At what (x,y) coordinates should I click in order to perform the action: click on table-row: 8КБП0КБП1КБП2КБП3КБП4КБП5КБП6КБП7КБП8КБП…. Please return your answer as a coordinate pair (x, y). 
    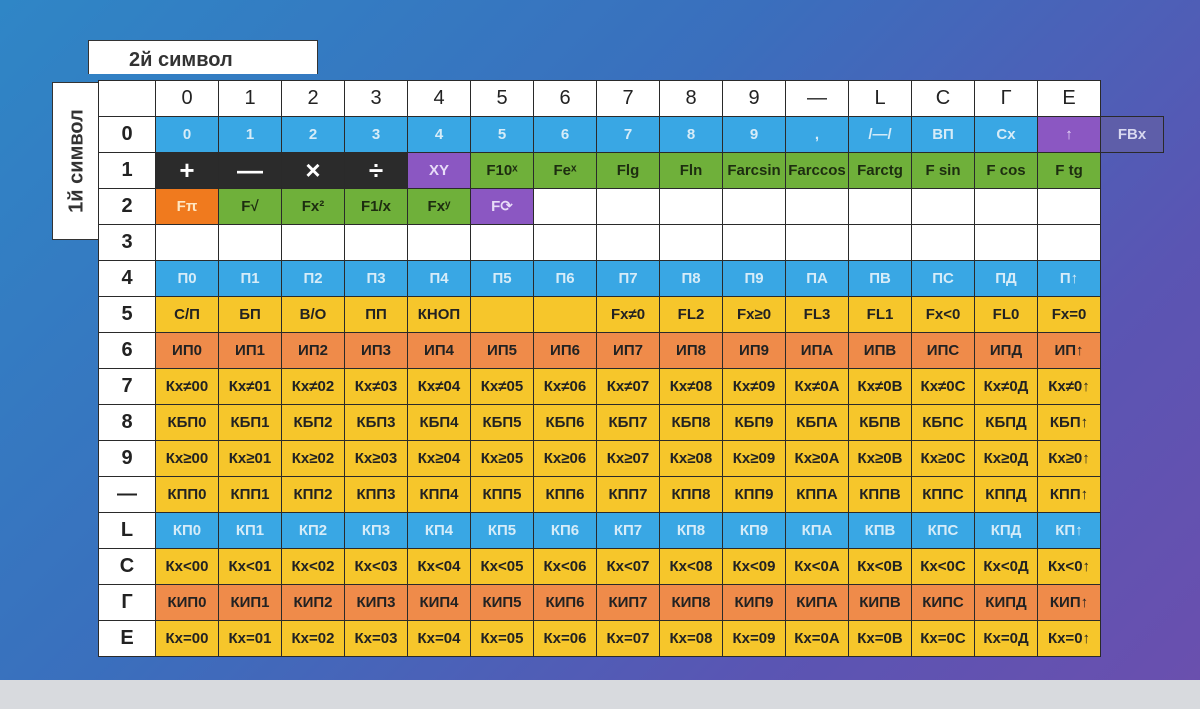
    Looking at the image, I should click on (631, 423).